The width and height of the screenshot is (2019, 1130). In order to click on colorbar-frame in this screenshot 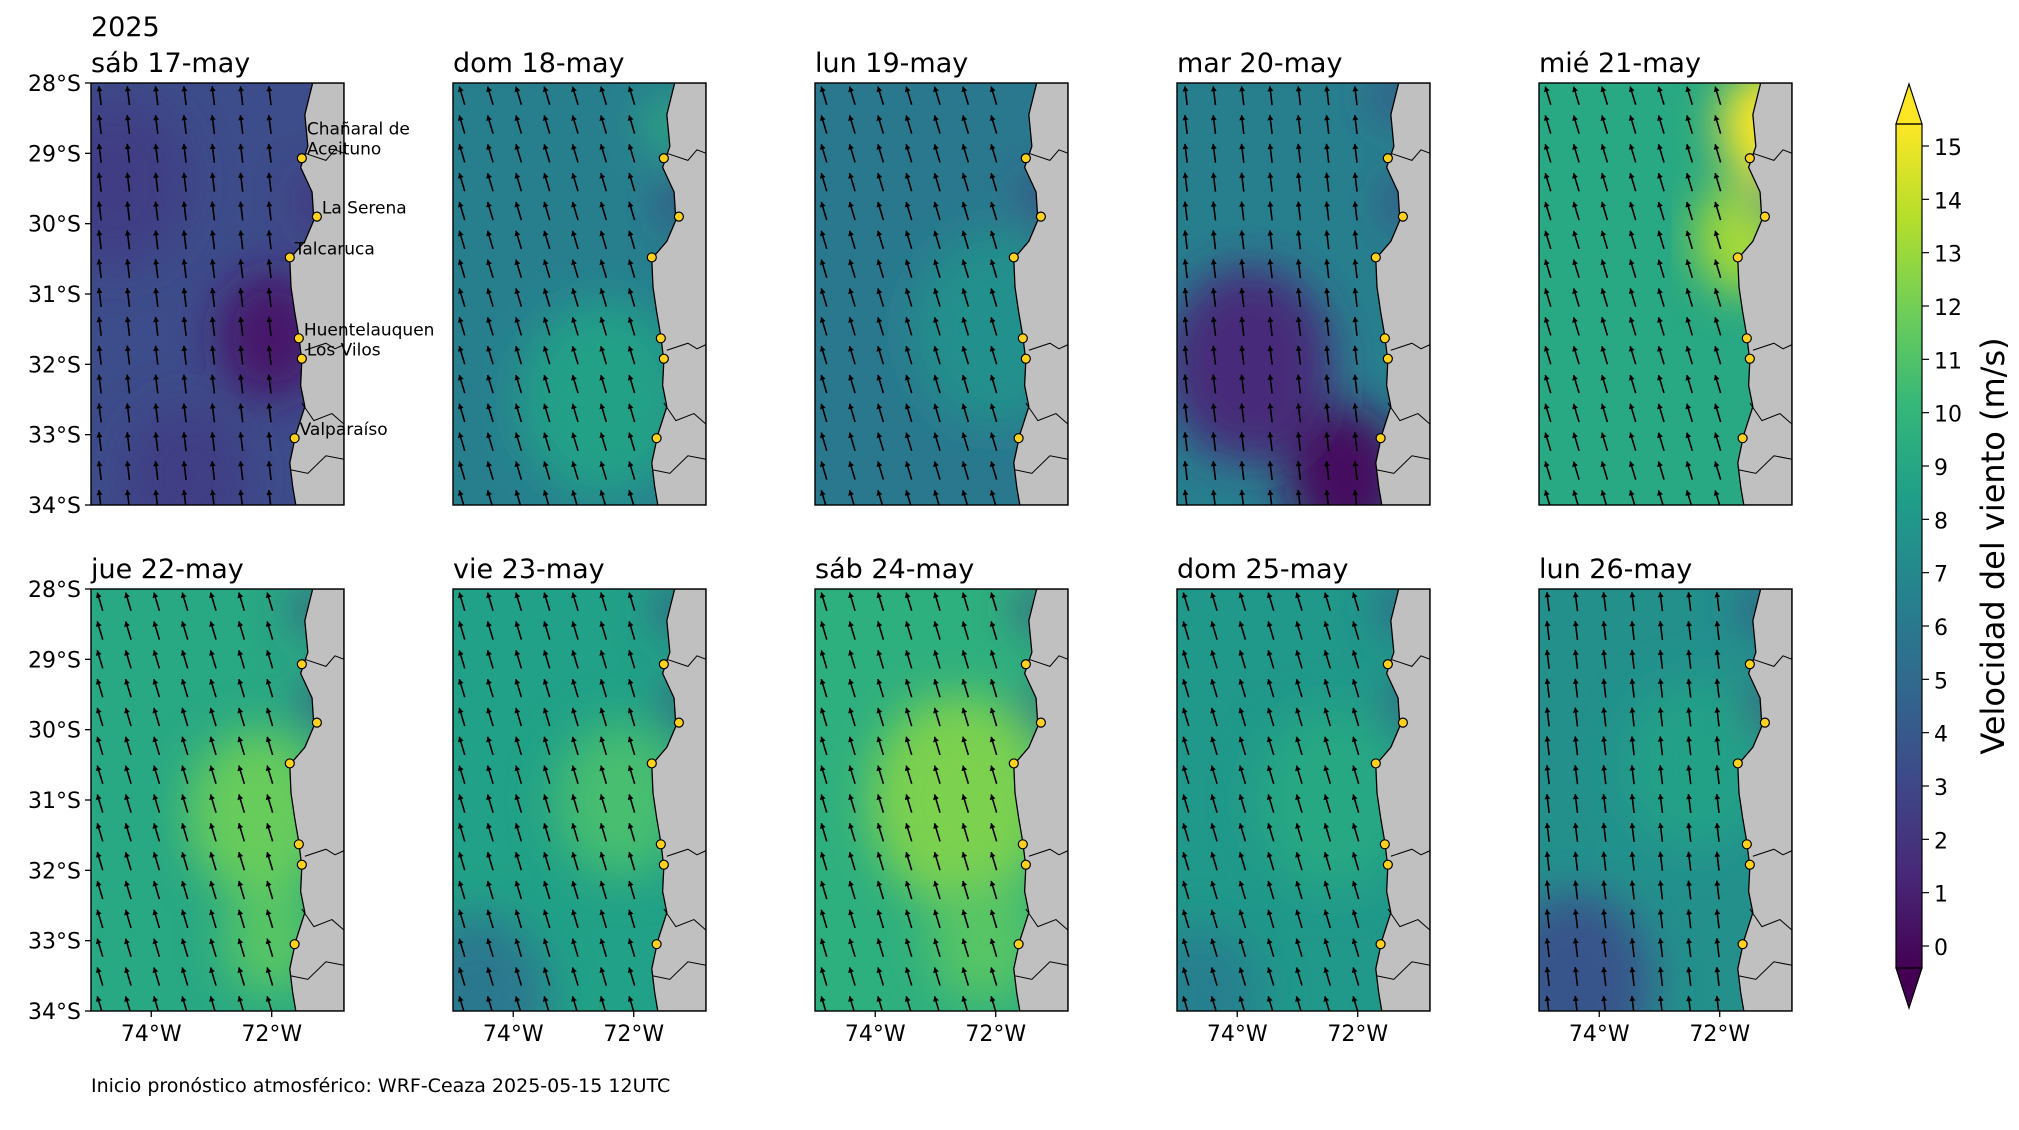, I will do `click(1909, 546)`.